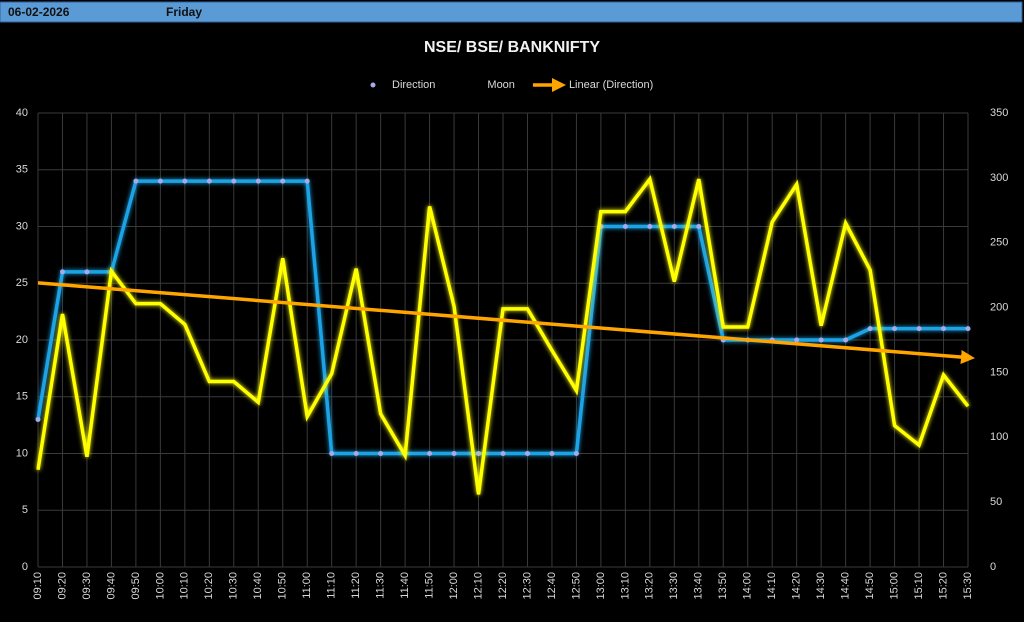  I want to click on x-tick-label: 09:50, so click(136, 586).